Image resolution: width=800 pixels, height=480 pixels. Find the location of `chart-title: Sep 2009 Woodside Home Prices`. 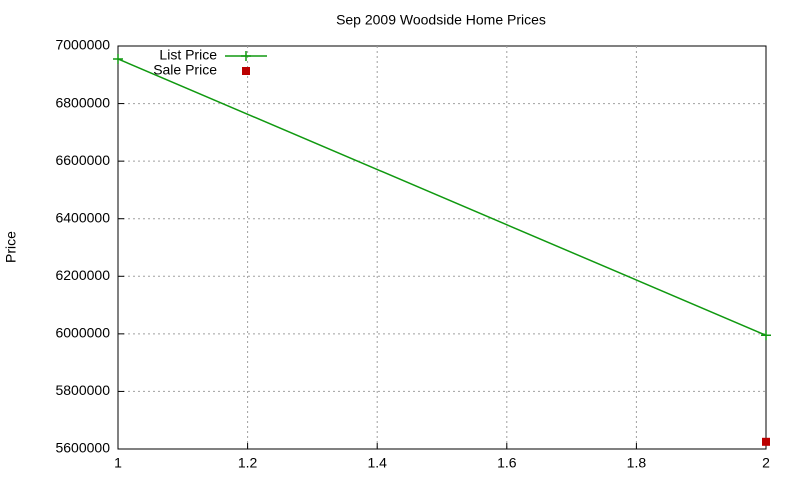

chart-title: Sep 2009 Woodside Home Prices is located at coordinates (441, 20).